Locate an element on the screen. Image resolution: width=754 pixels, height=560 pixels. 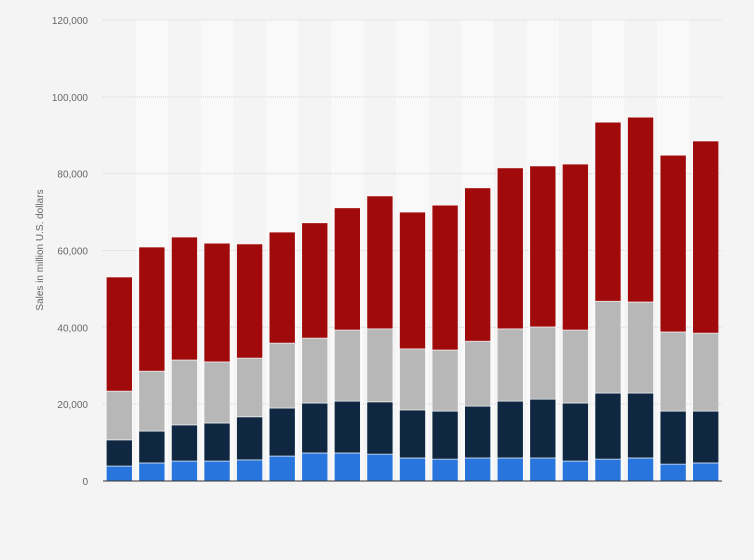
y-tick-label: 100,000 is located at coordinates (70, 98).